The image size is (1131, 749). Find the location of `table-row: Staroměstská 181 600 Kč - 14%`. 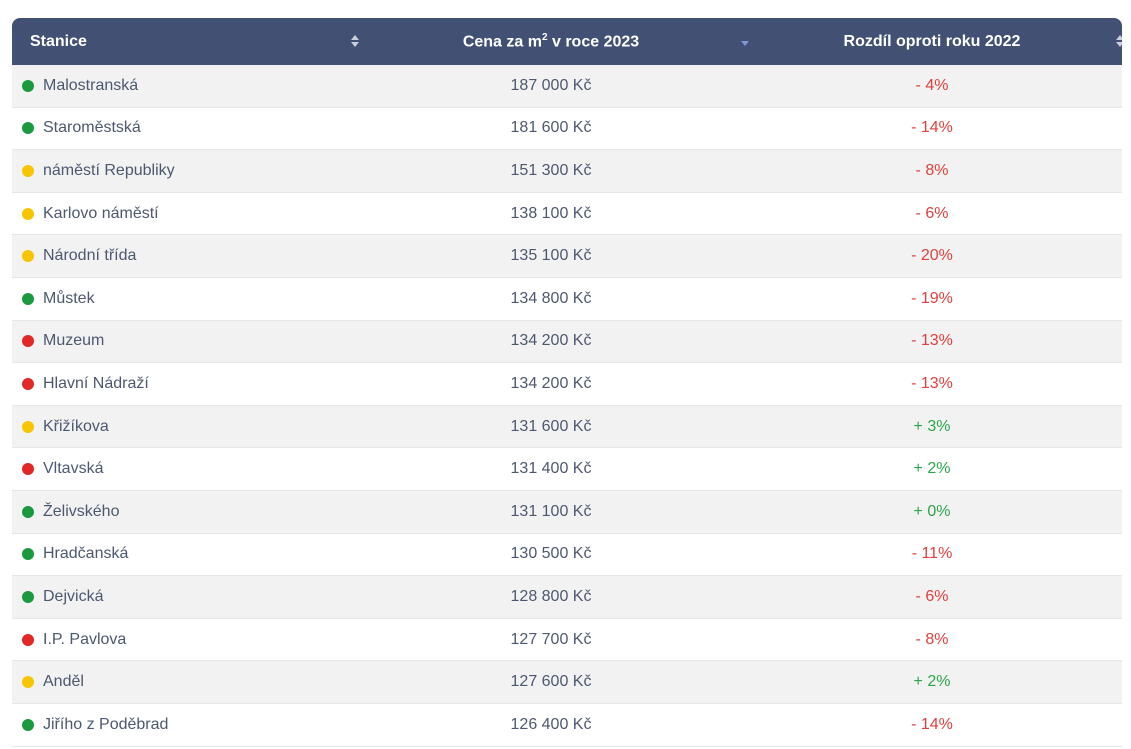

table-row: Staroměstská 181 600 Kč - 14% is located at coordinates (567, 129).